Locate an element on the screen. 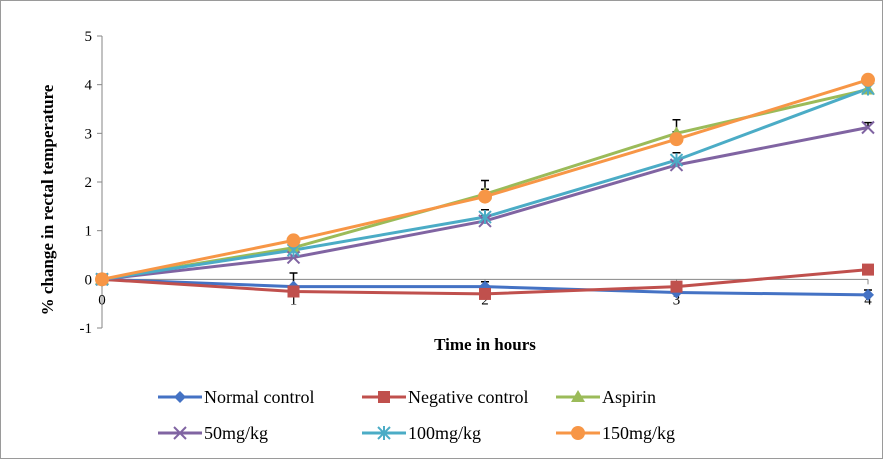 The height and width of the screenshot is (459, 883). legend-item: 50mg/kg is located at coordinates (213, 433).